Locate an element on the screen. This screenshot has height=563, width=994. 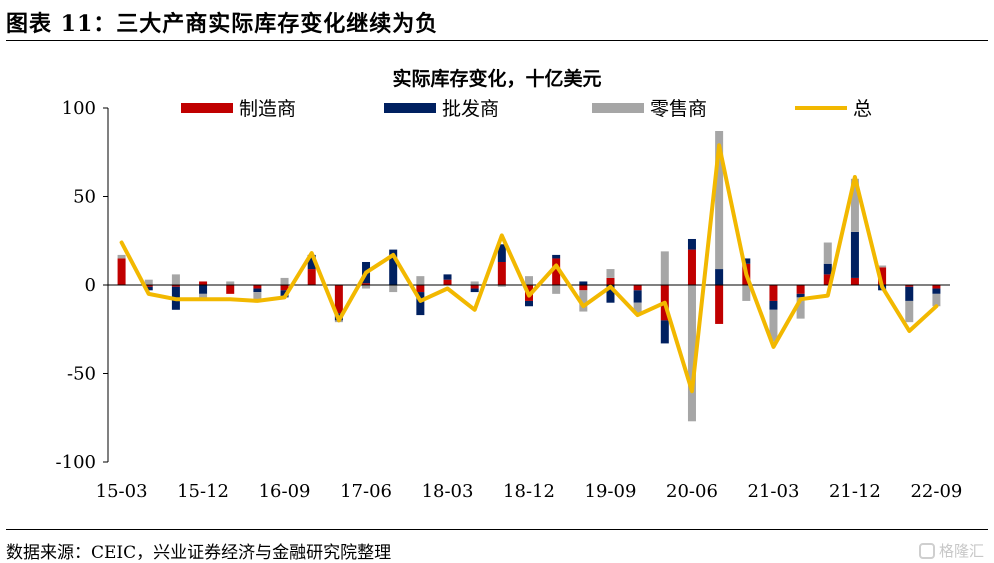
figure-title: 图表 11：三大产商实际库存变化继续为负 is located at coordinates (222, 24).